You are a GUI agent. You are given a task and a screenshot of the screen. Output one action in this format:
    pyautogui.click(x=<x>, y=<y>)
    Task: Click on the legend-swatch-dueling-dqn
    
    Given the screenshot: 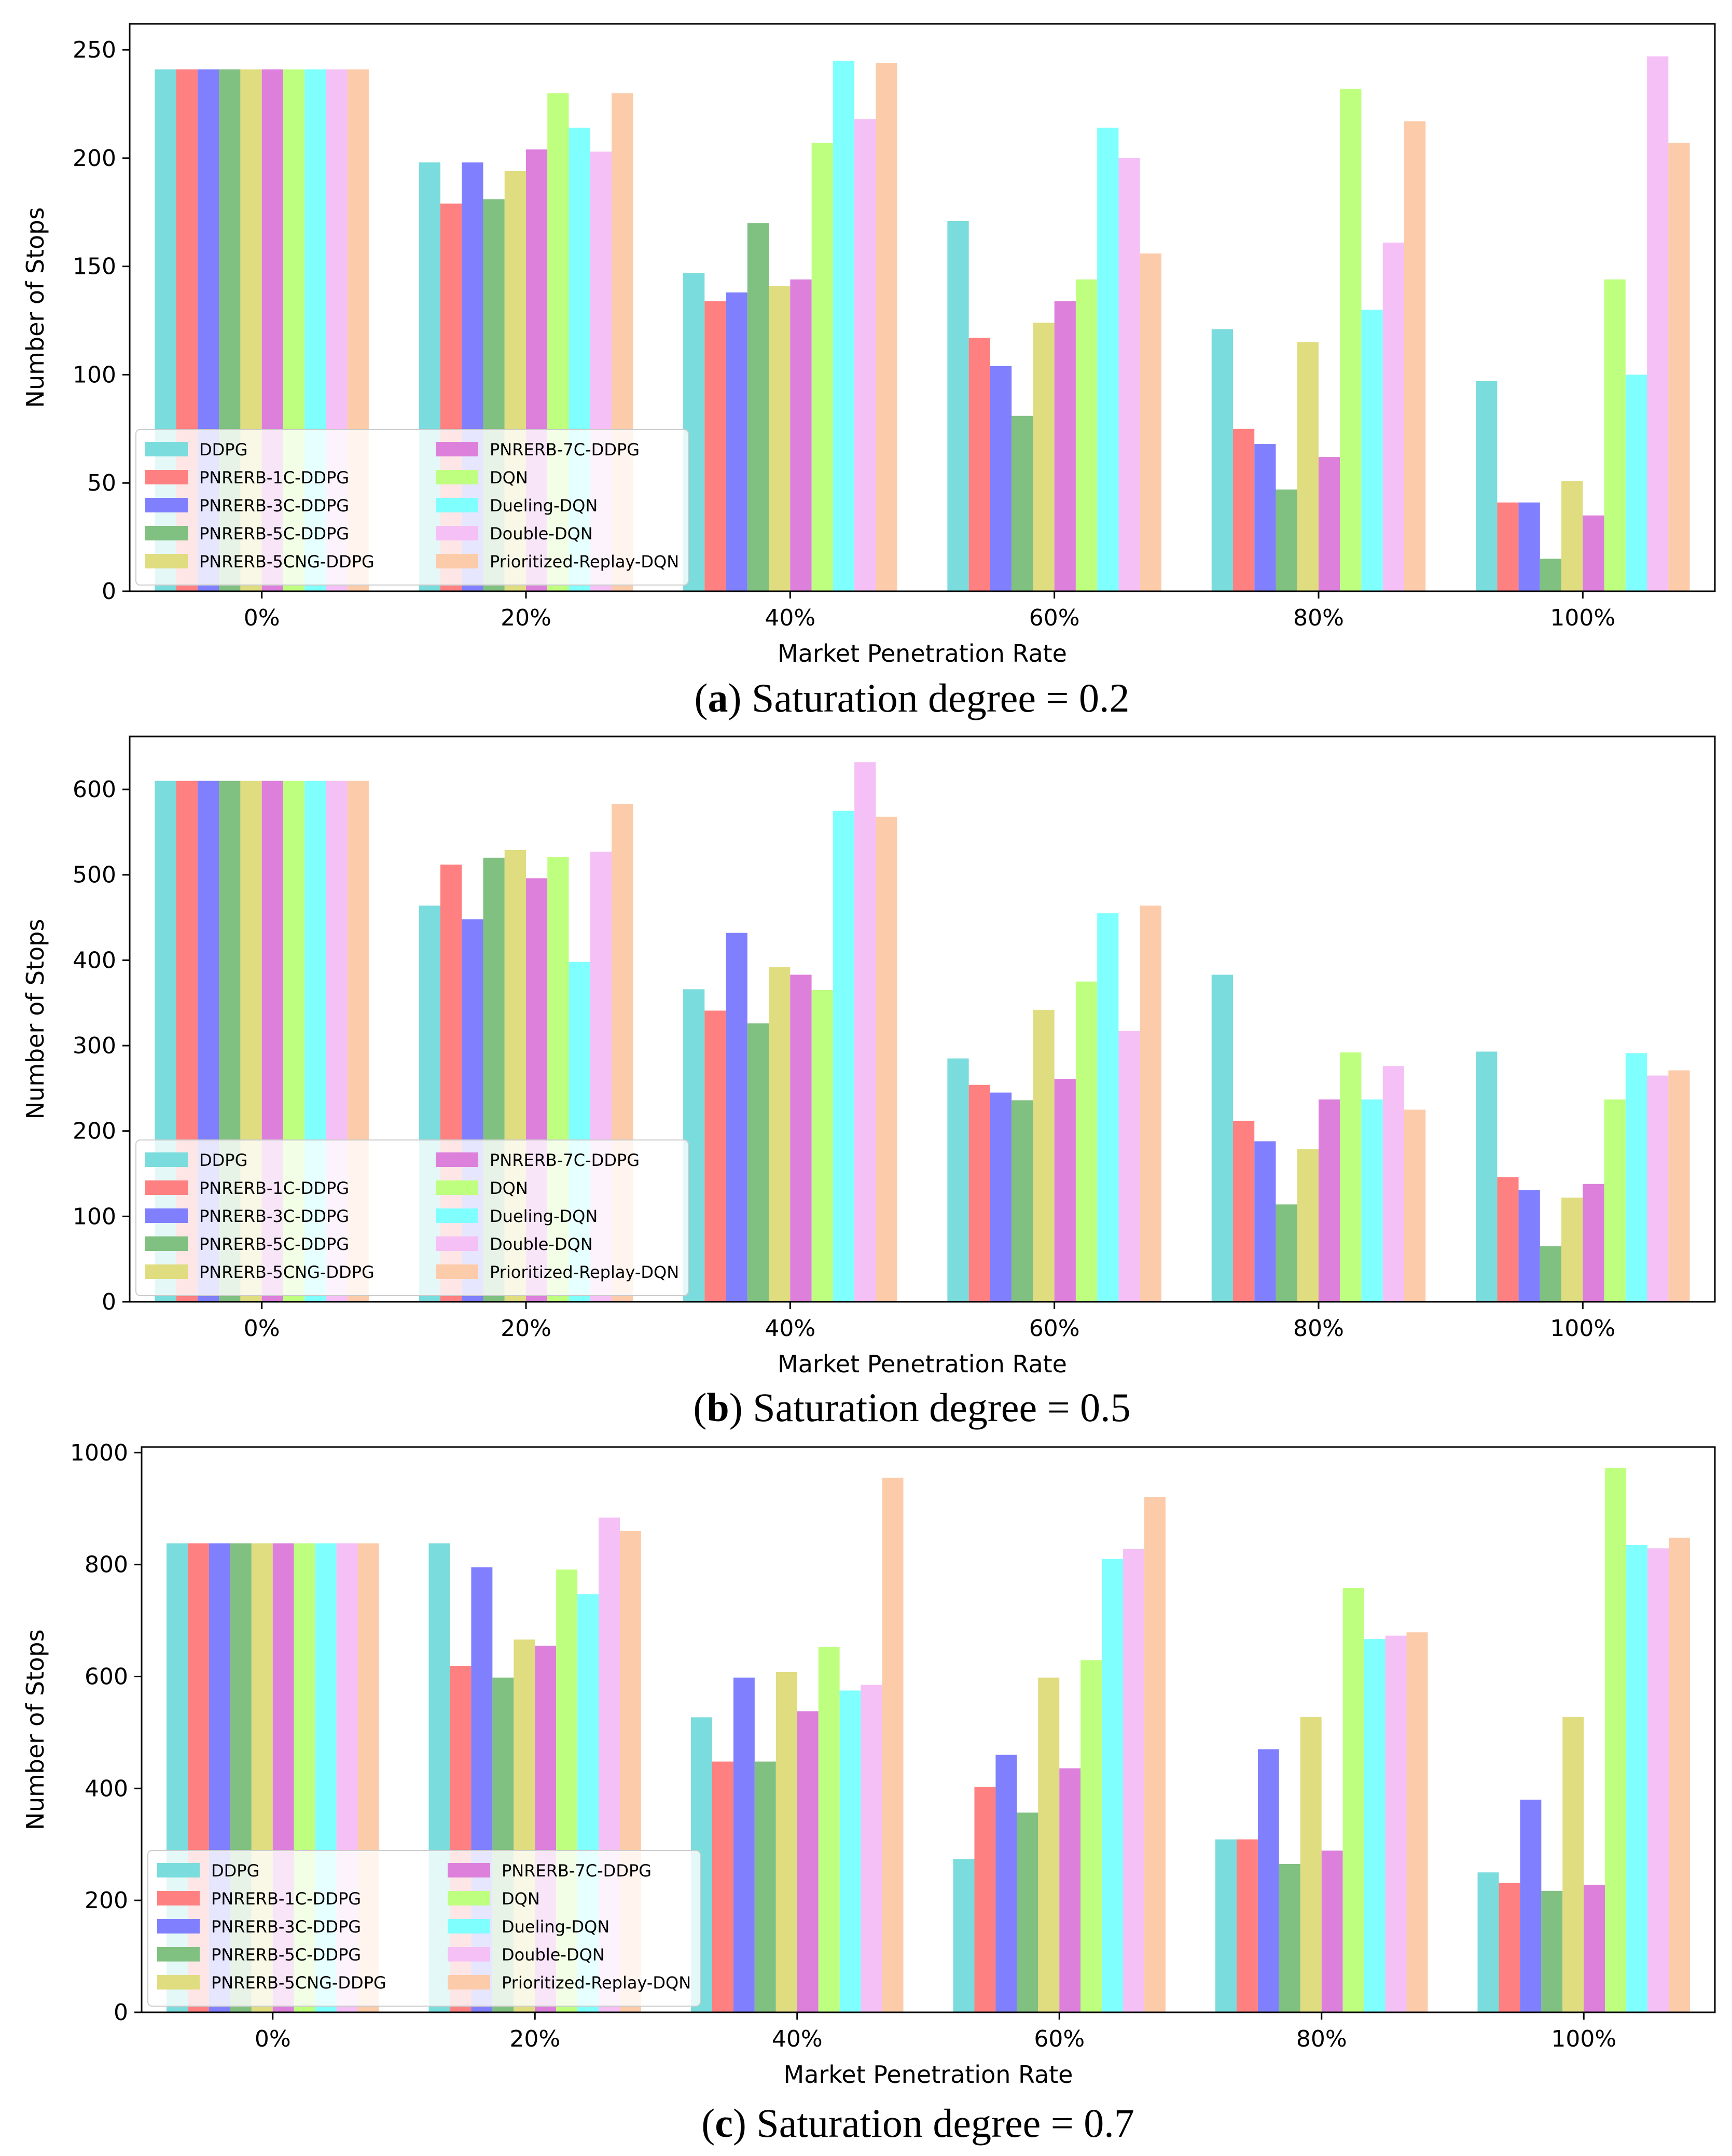 What is the action you would take?
    pyautogui.click(x=457, y=505)
    